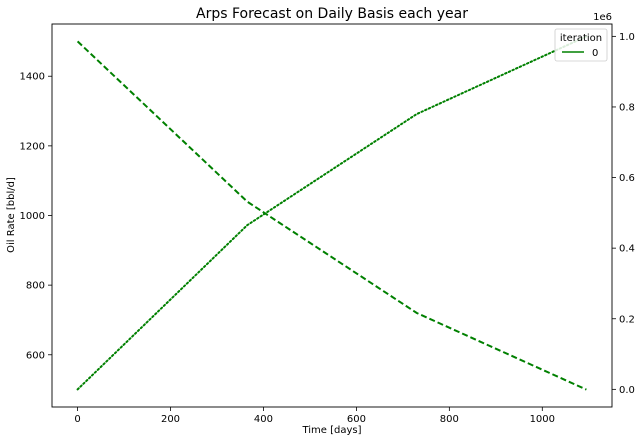  I want to click on x-tick-label: 1000, so click(542, 419).